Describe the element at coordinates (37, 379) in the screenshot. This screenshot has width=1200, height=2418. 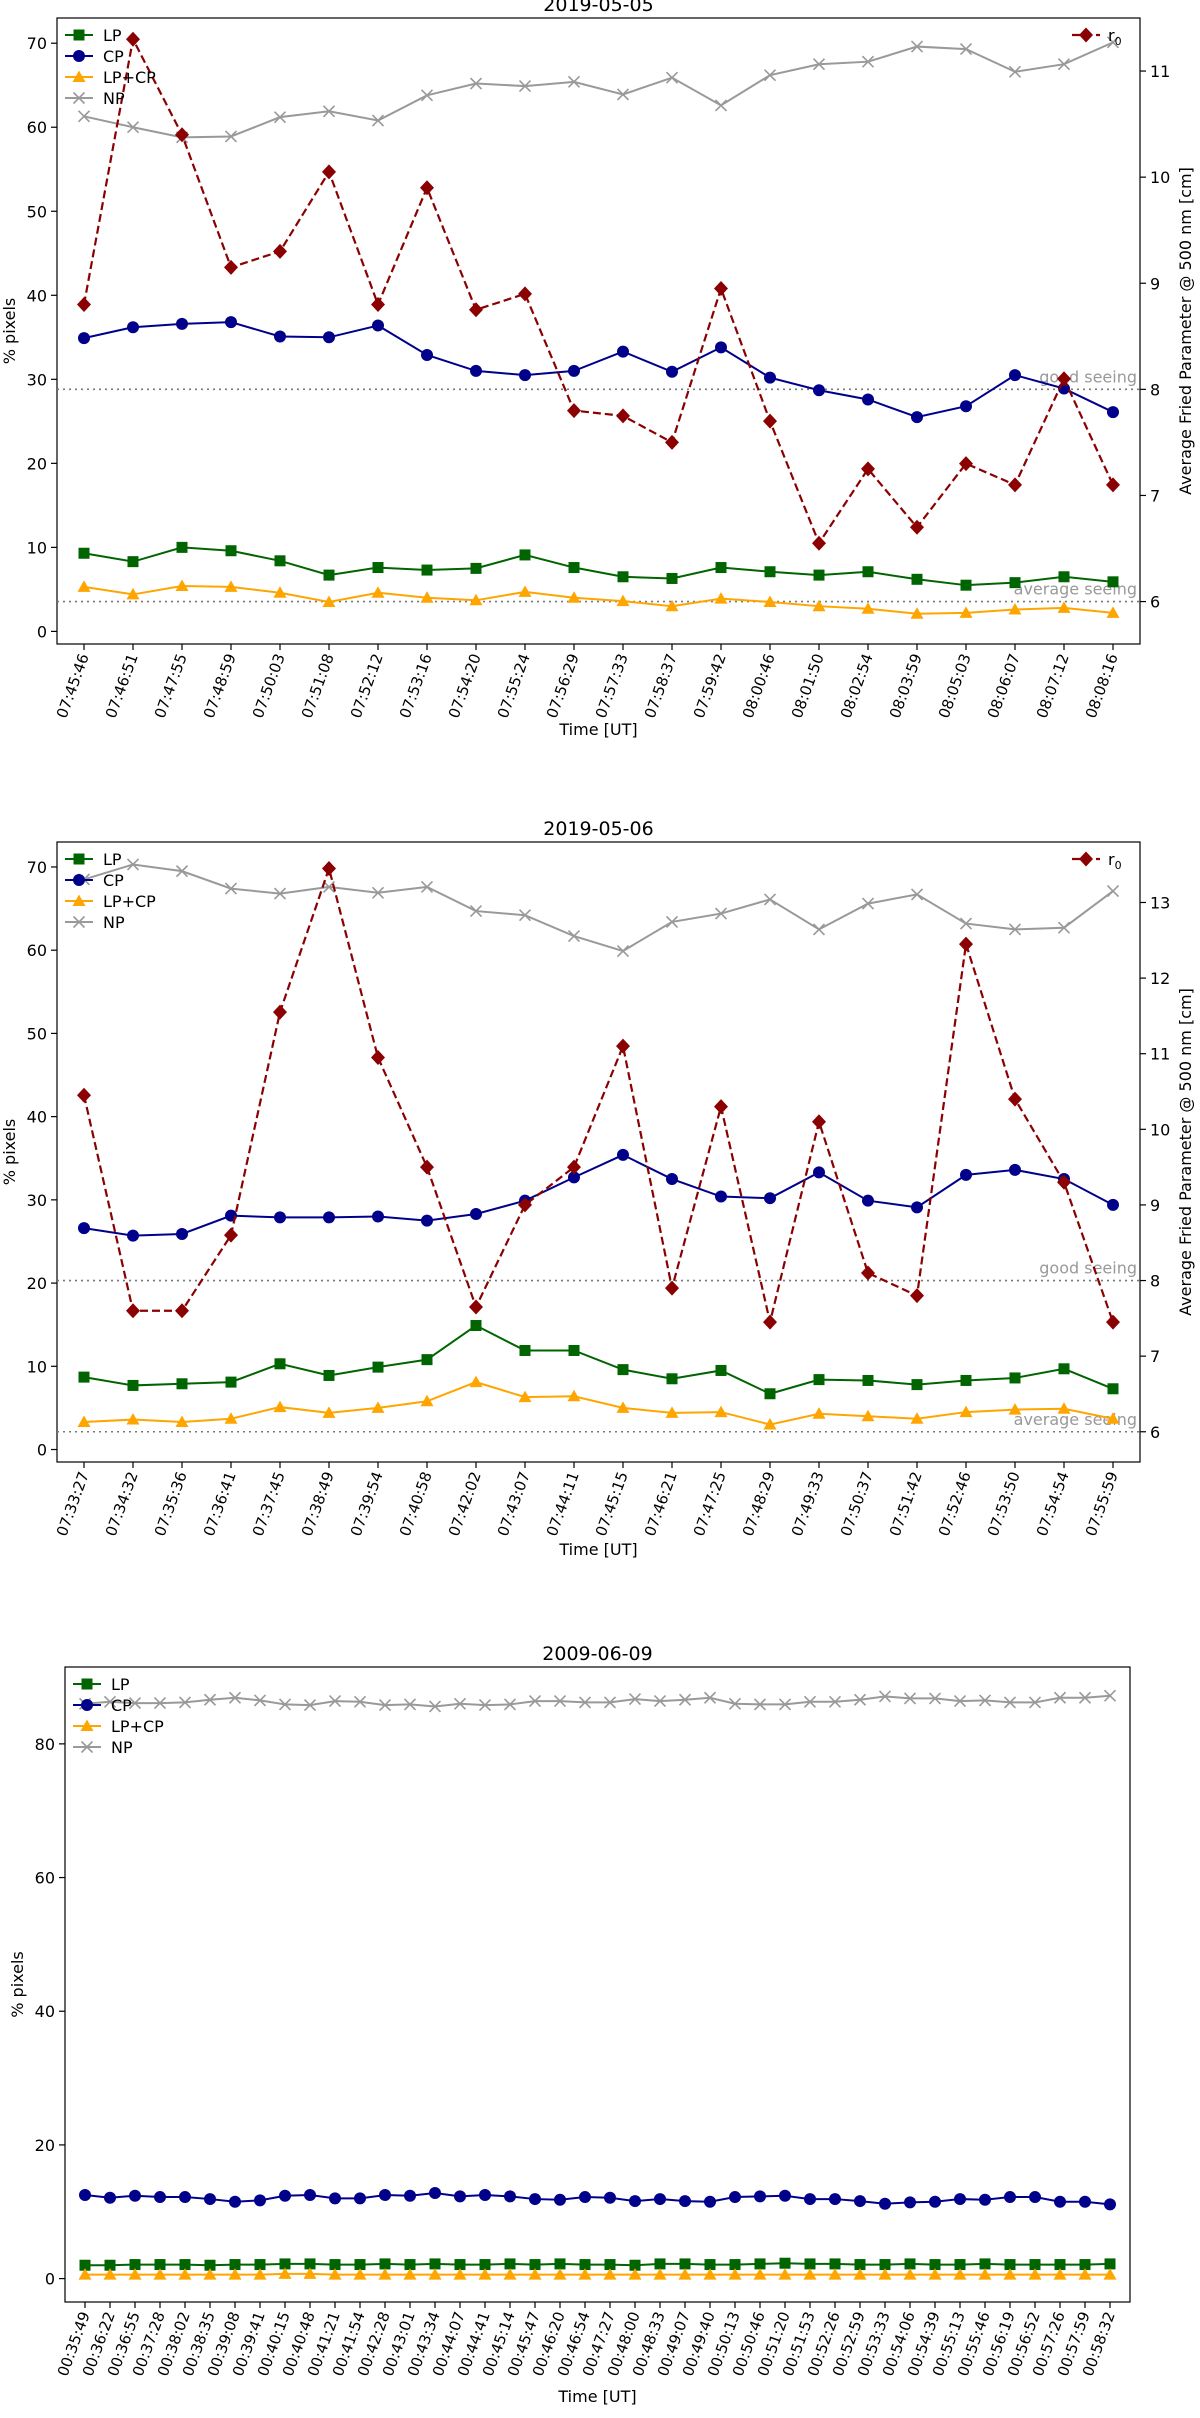
I see `y-tick-label: 30` at that location.